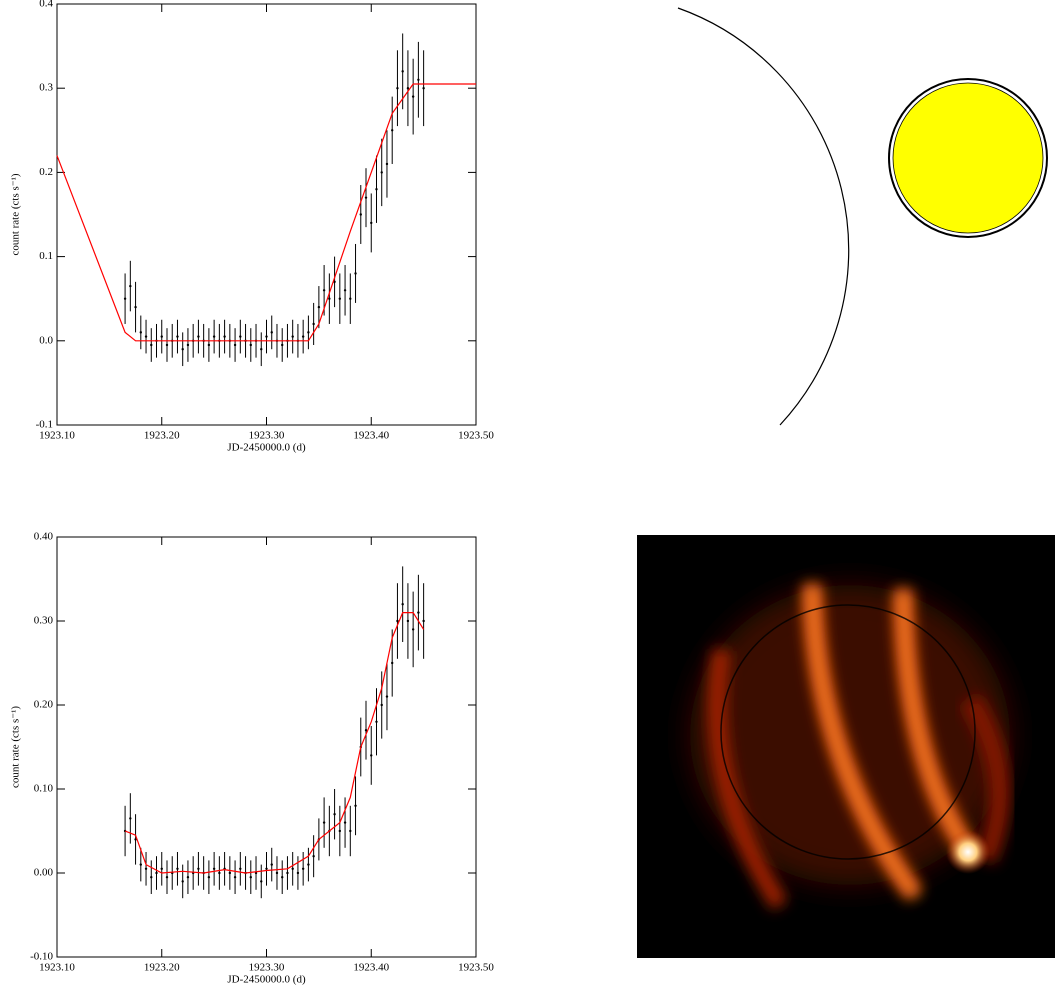 The height and width of the screenshot is (996, 1055). I want to click on x-tick-label: 1923.30, so click(267, 436).